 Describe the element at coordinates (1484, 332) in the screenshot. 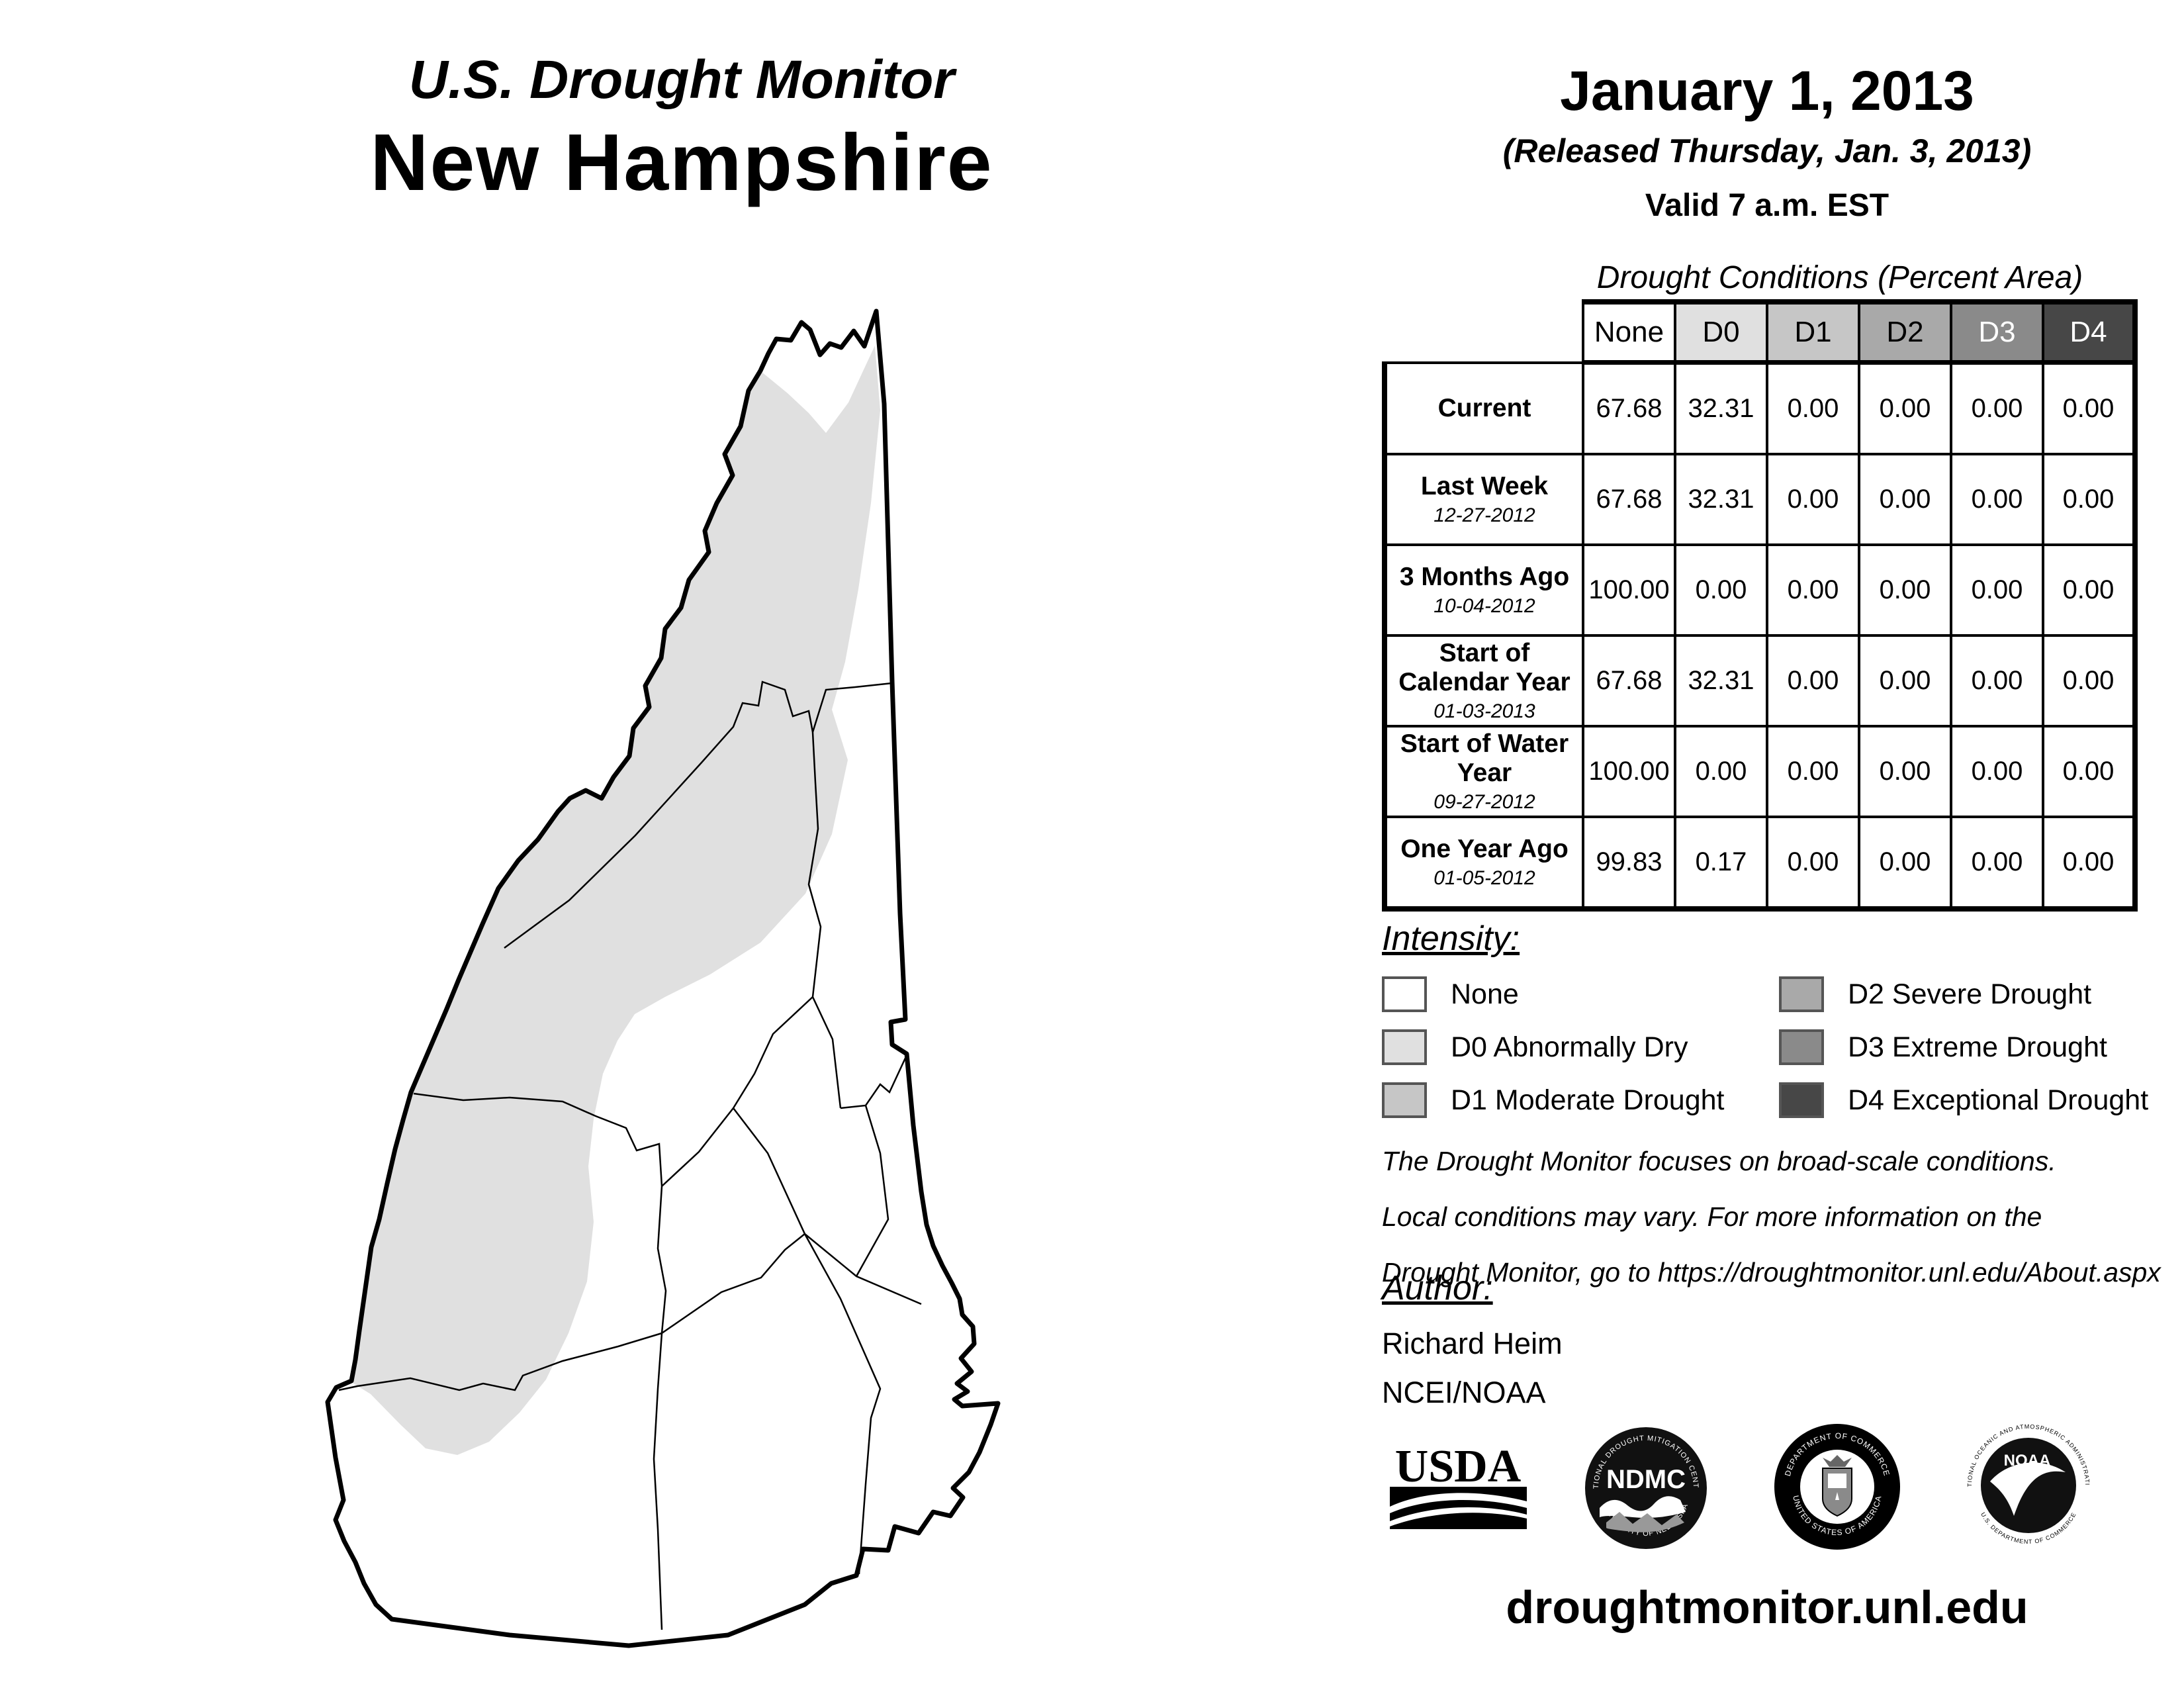

I see `table-header-blank` at that location.